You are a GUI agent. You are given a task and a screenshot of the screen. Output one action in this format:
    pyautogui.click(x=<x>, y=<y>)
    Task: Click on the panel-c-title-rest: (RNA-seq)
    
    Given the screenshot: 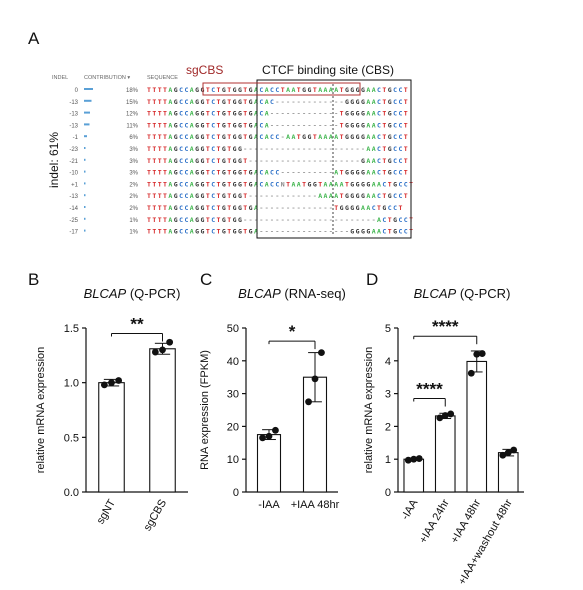 What is the action you would take?
    pyautogui.click(x=313, y=293)
    